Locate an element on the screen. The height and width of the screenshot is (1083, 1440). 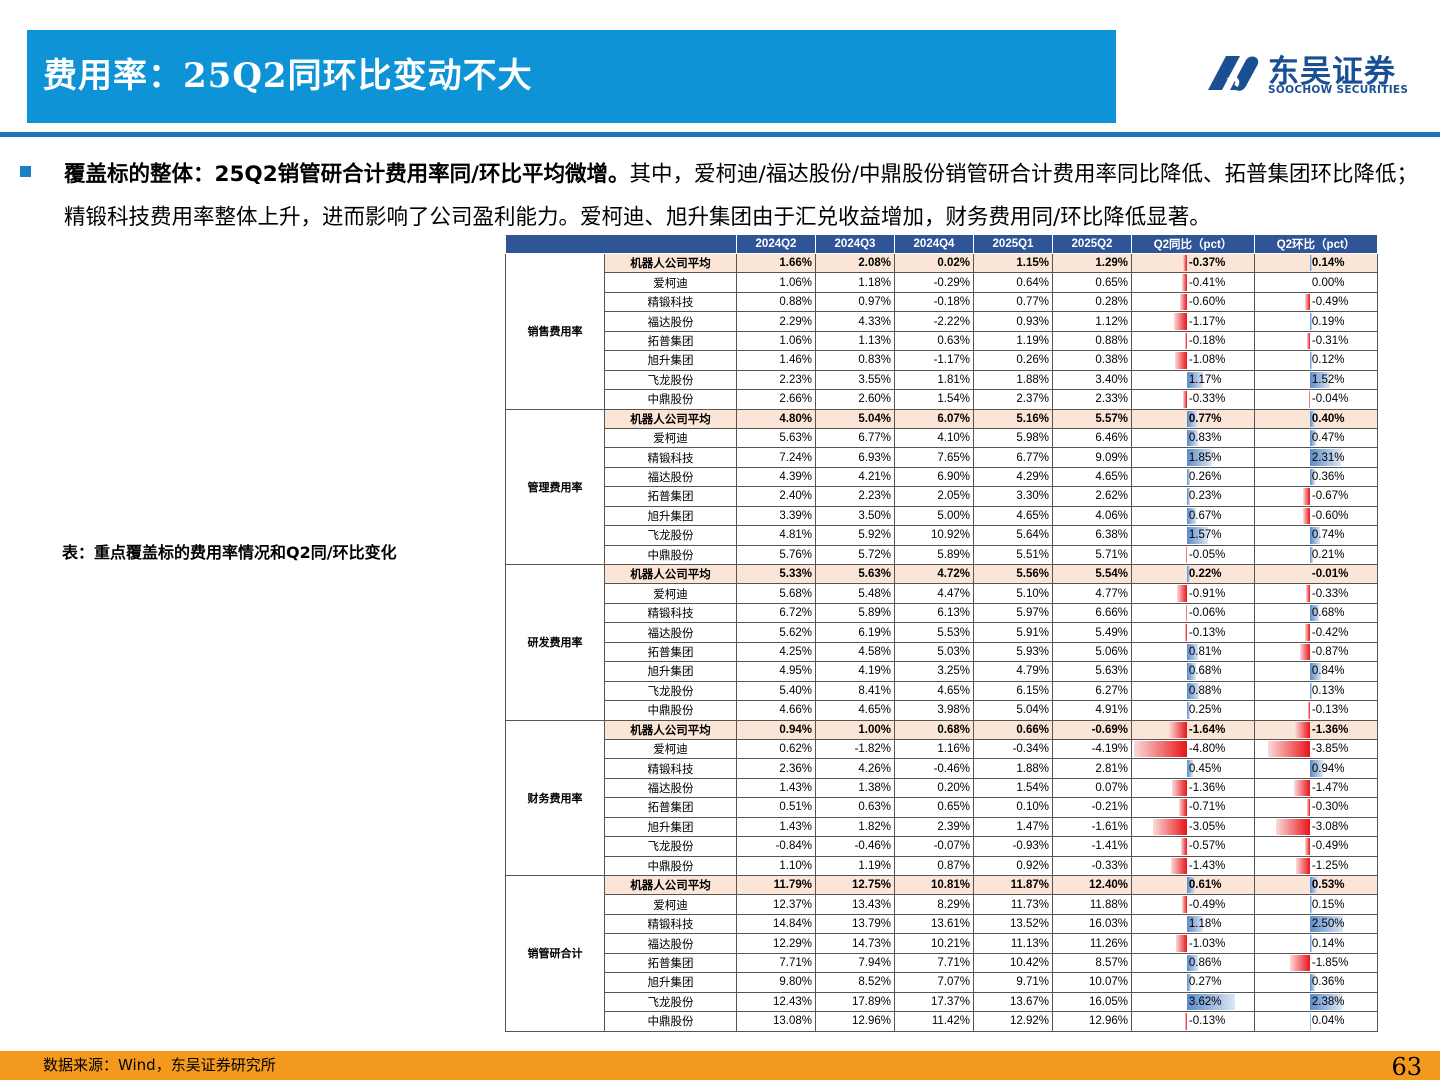
change-value: -1.85% is located at coordinates (1329, 963).